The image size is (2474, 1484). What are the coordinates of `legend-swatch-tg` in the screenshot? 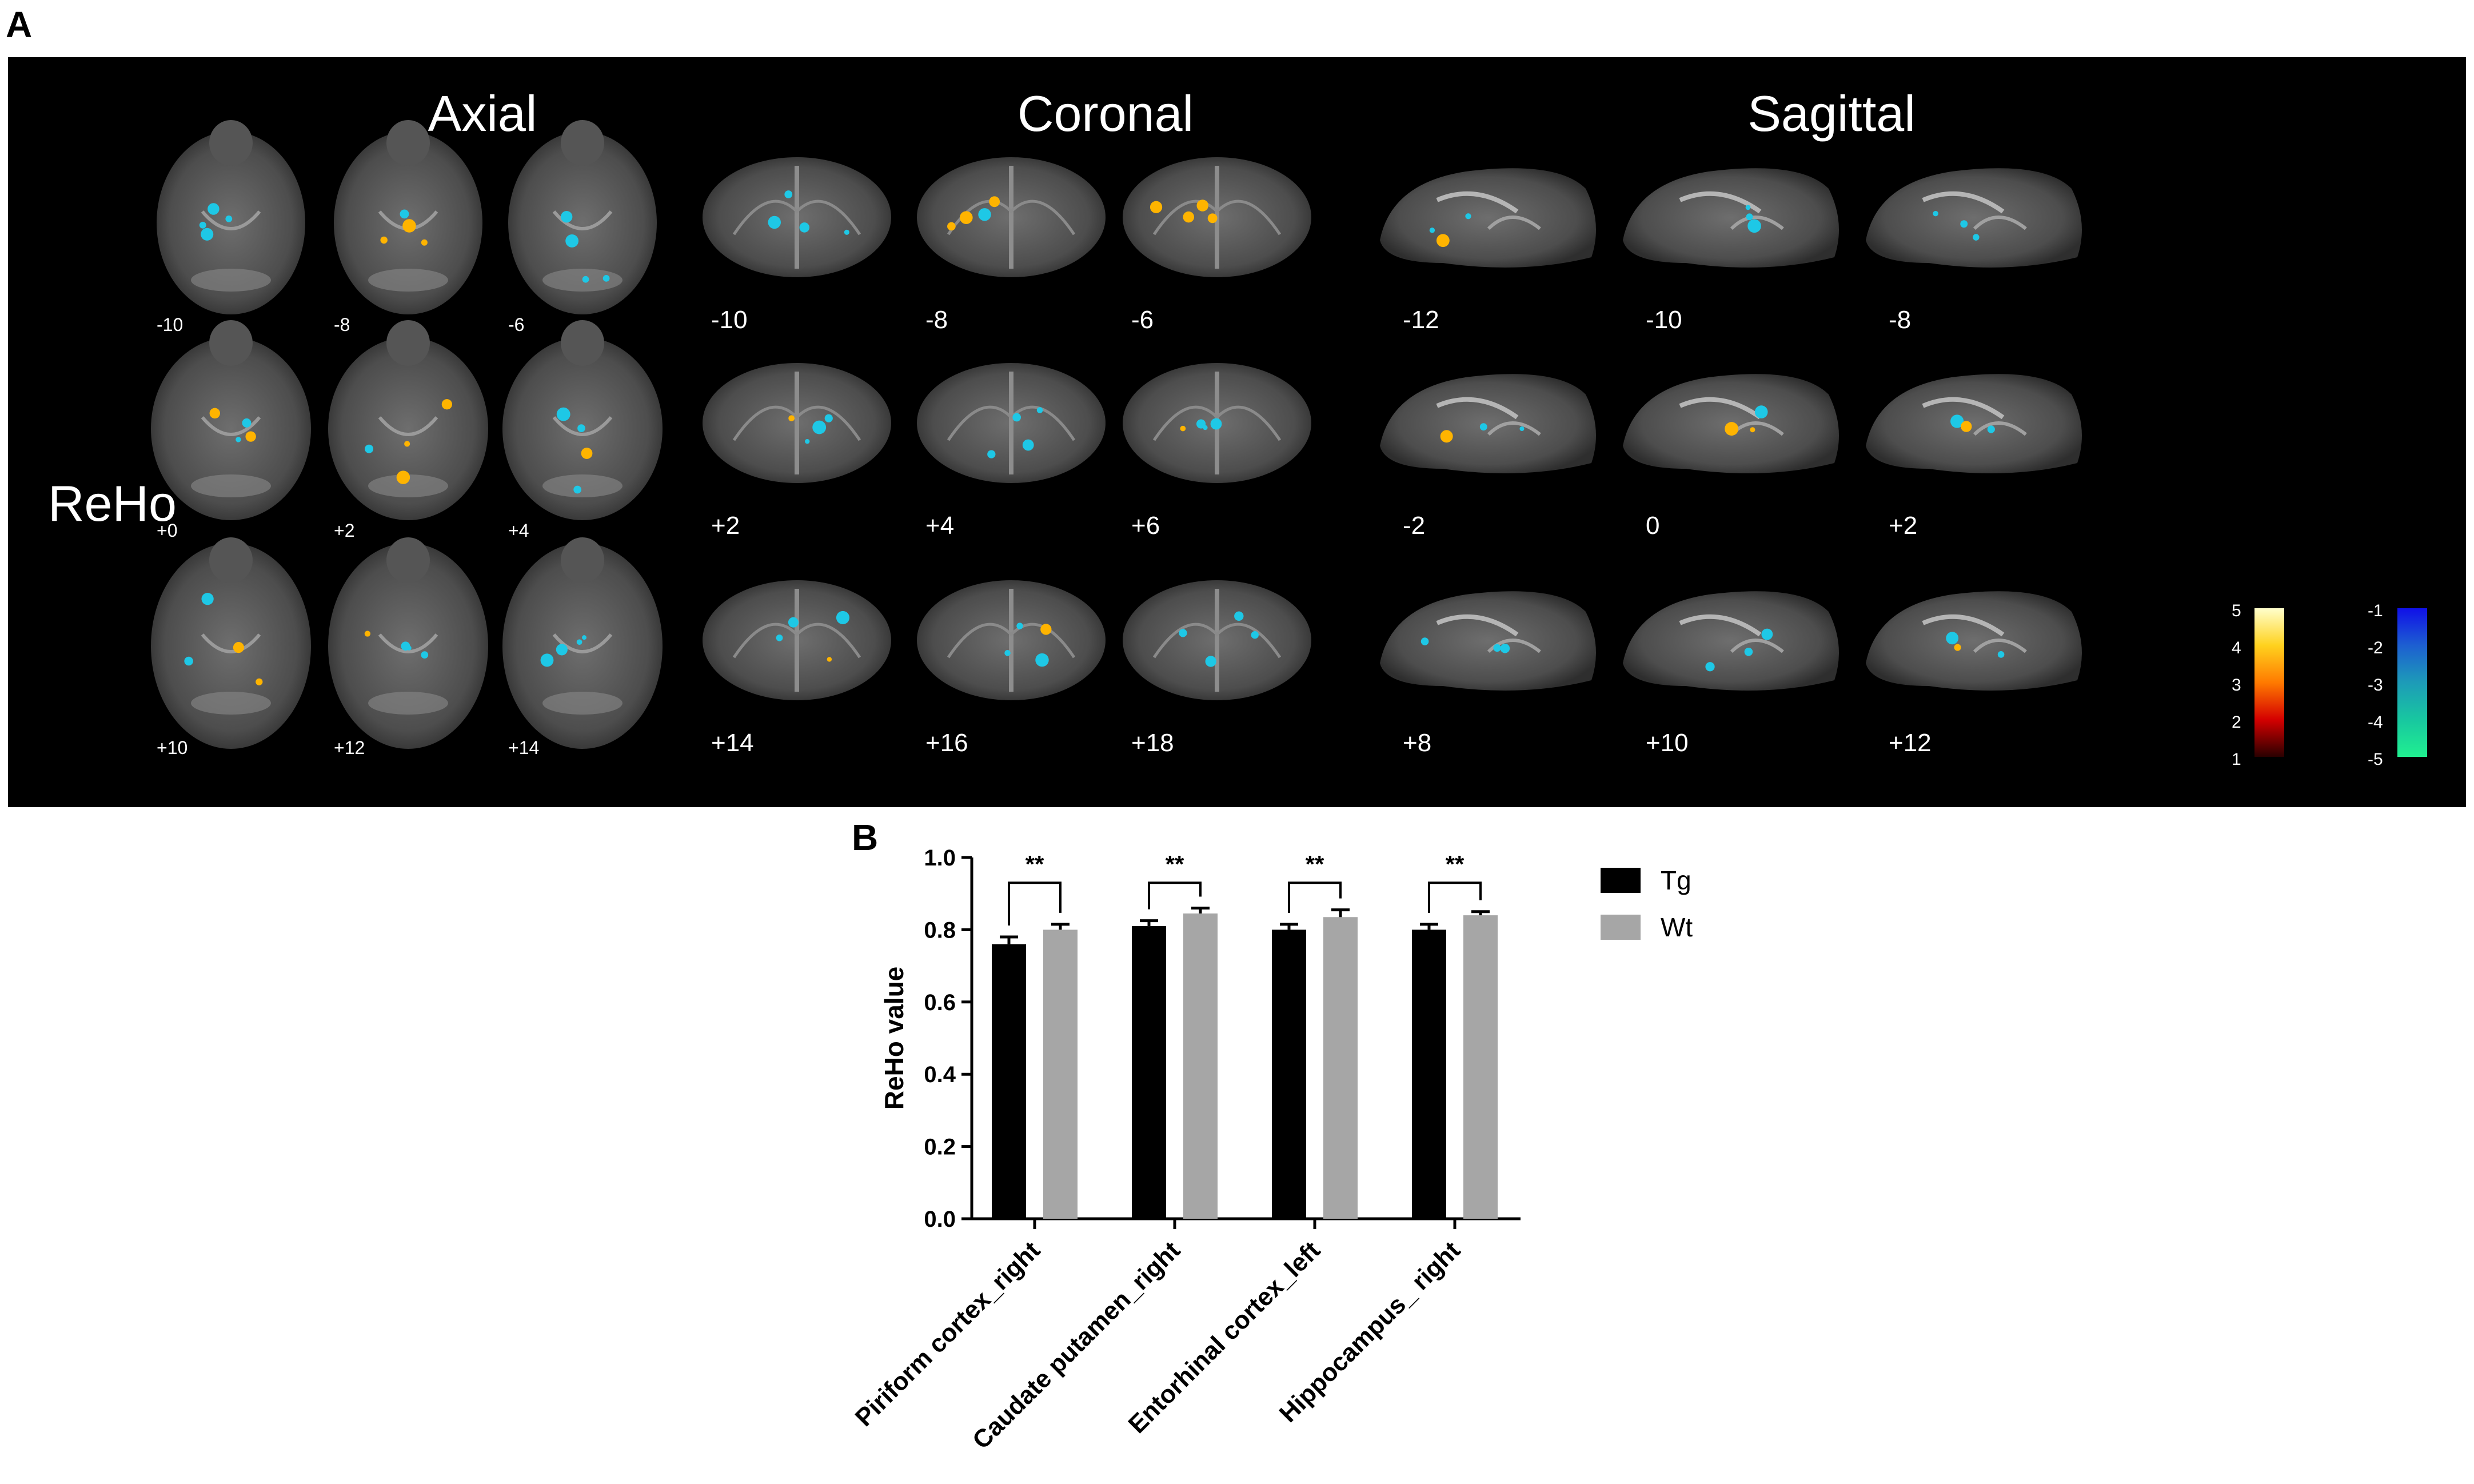 It's located at (1621, 880).